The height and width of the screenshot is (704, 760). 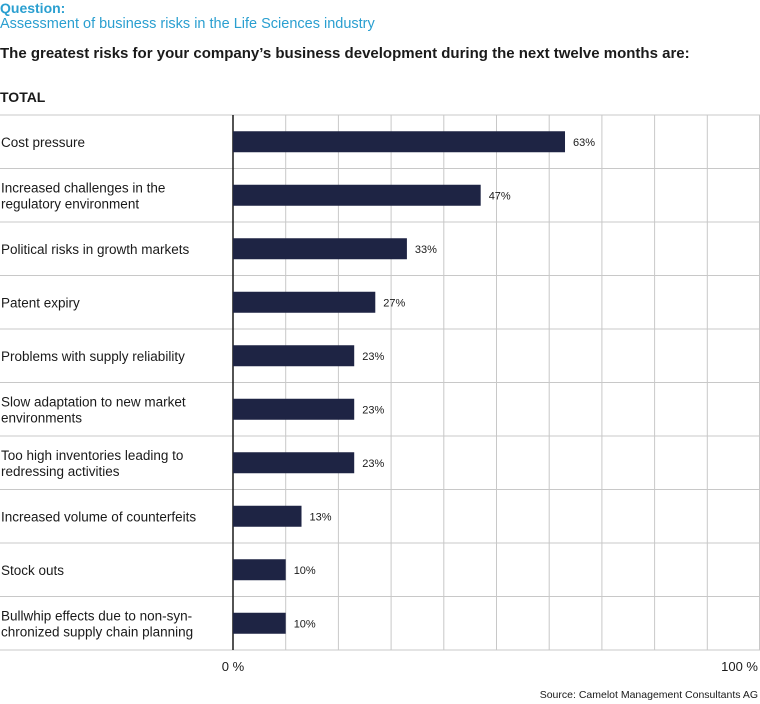 What do you see at coordinates (92, 455) in the screenshot?
I see `category-label: Too high inventories leading to` at bounding box center [92, 455].